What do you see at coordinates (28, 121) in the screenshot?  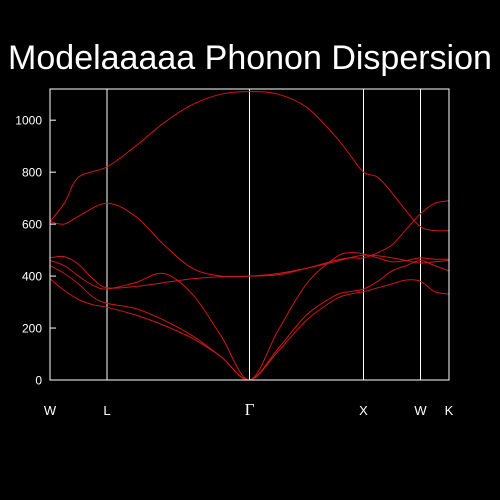 I see `y-tick-label: 1000` at bounding box center [28, 121].